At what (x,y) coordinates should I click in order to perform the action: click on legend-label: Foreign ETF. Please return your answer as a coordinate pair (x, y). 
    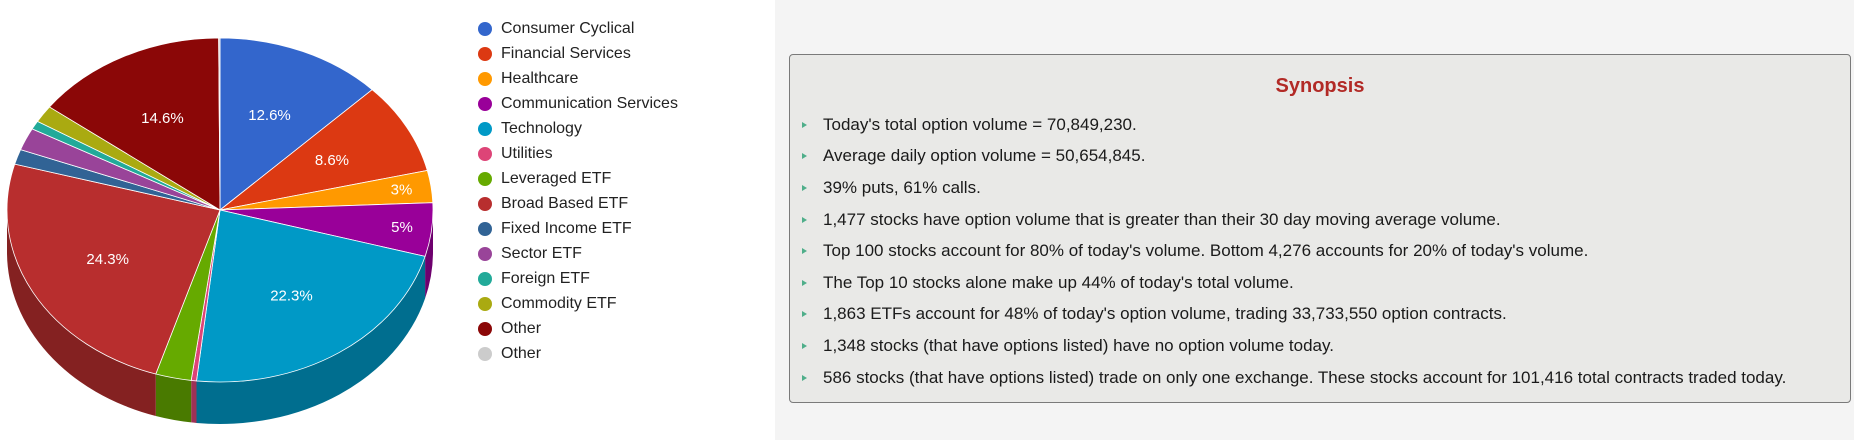
    Looking at the image, I should click on (545, 278).